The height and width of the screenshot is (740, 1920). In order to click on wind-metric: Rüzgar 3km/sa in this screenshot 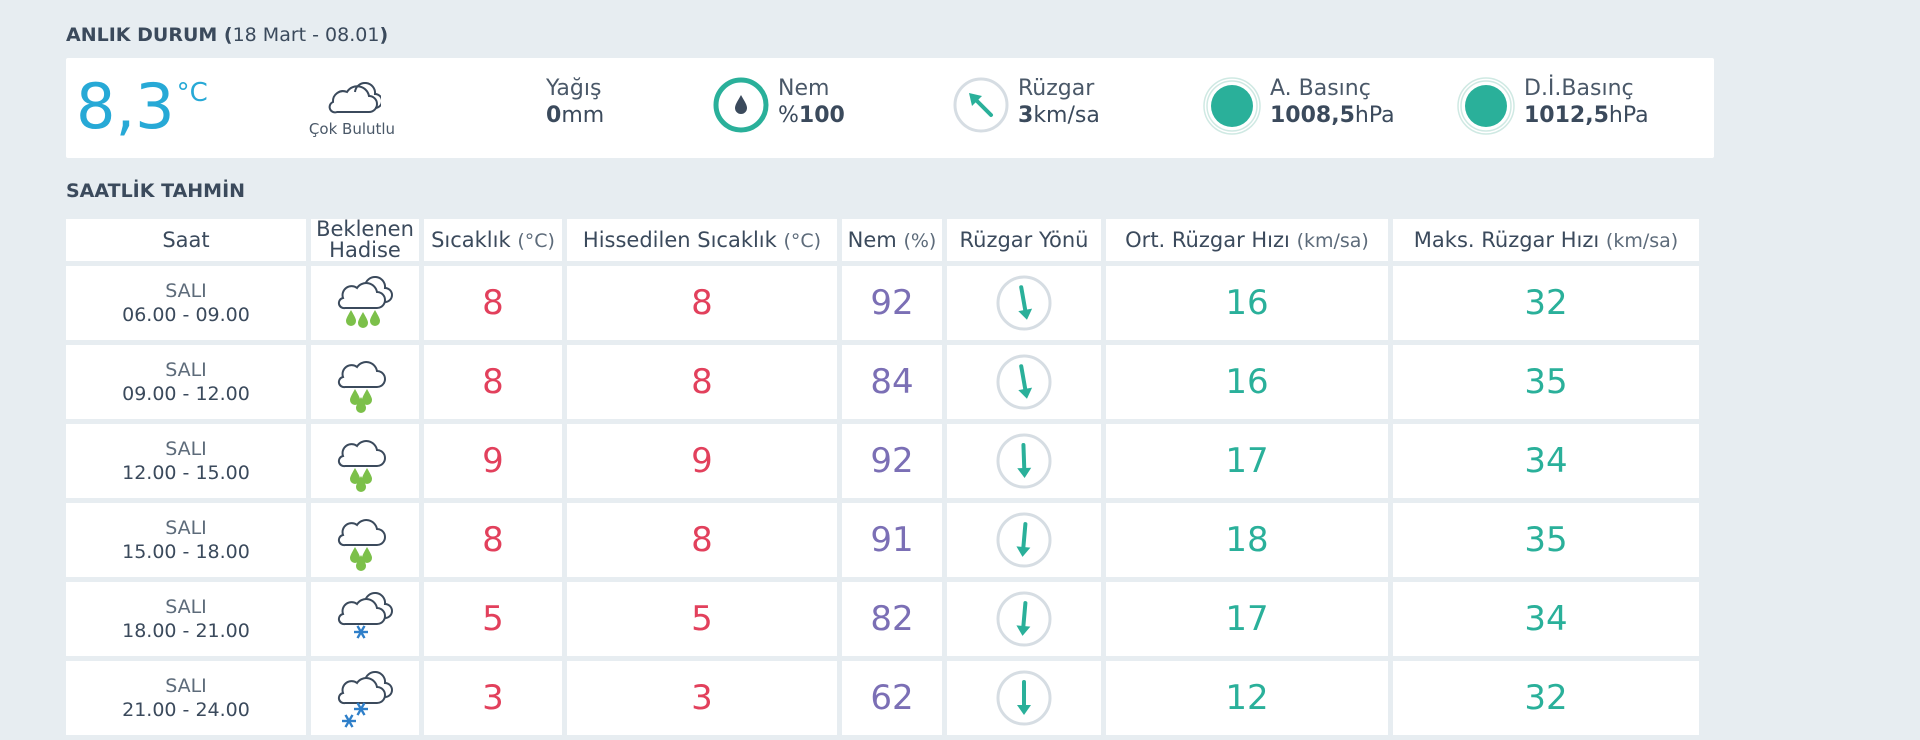, I will do `click(1059, 102)`.